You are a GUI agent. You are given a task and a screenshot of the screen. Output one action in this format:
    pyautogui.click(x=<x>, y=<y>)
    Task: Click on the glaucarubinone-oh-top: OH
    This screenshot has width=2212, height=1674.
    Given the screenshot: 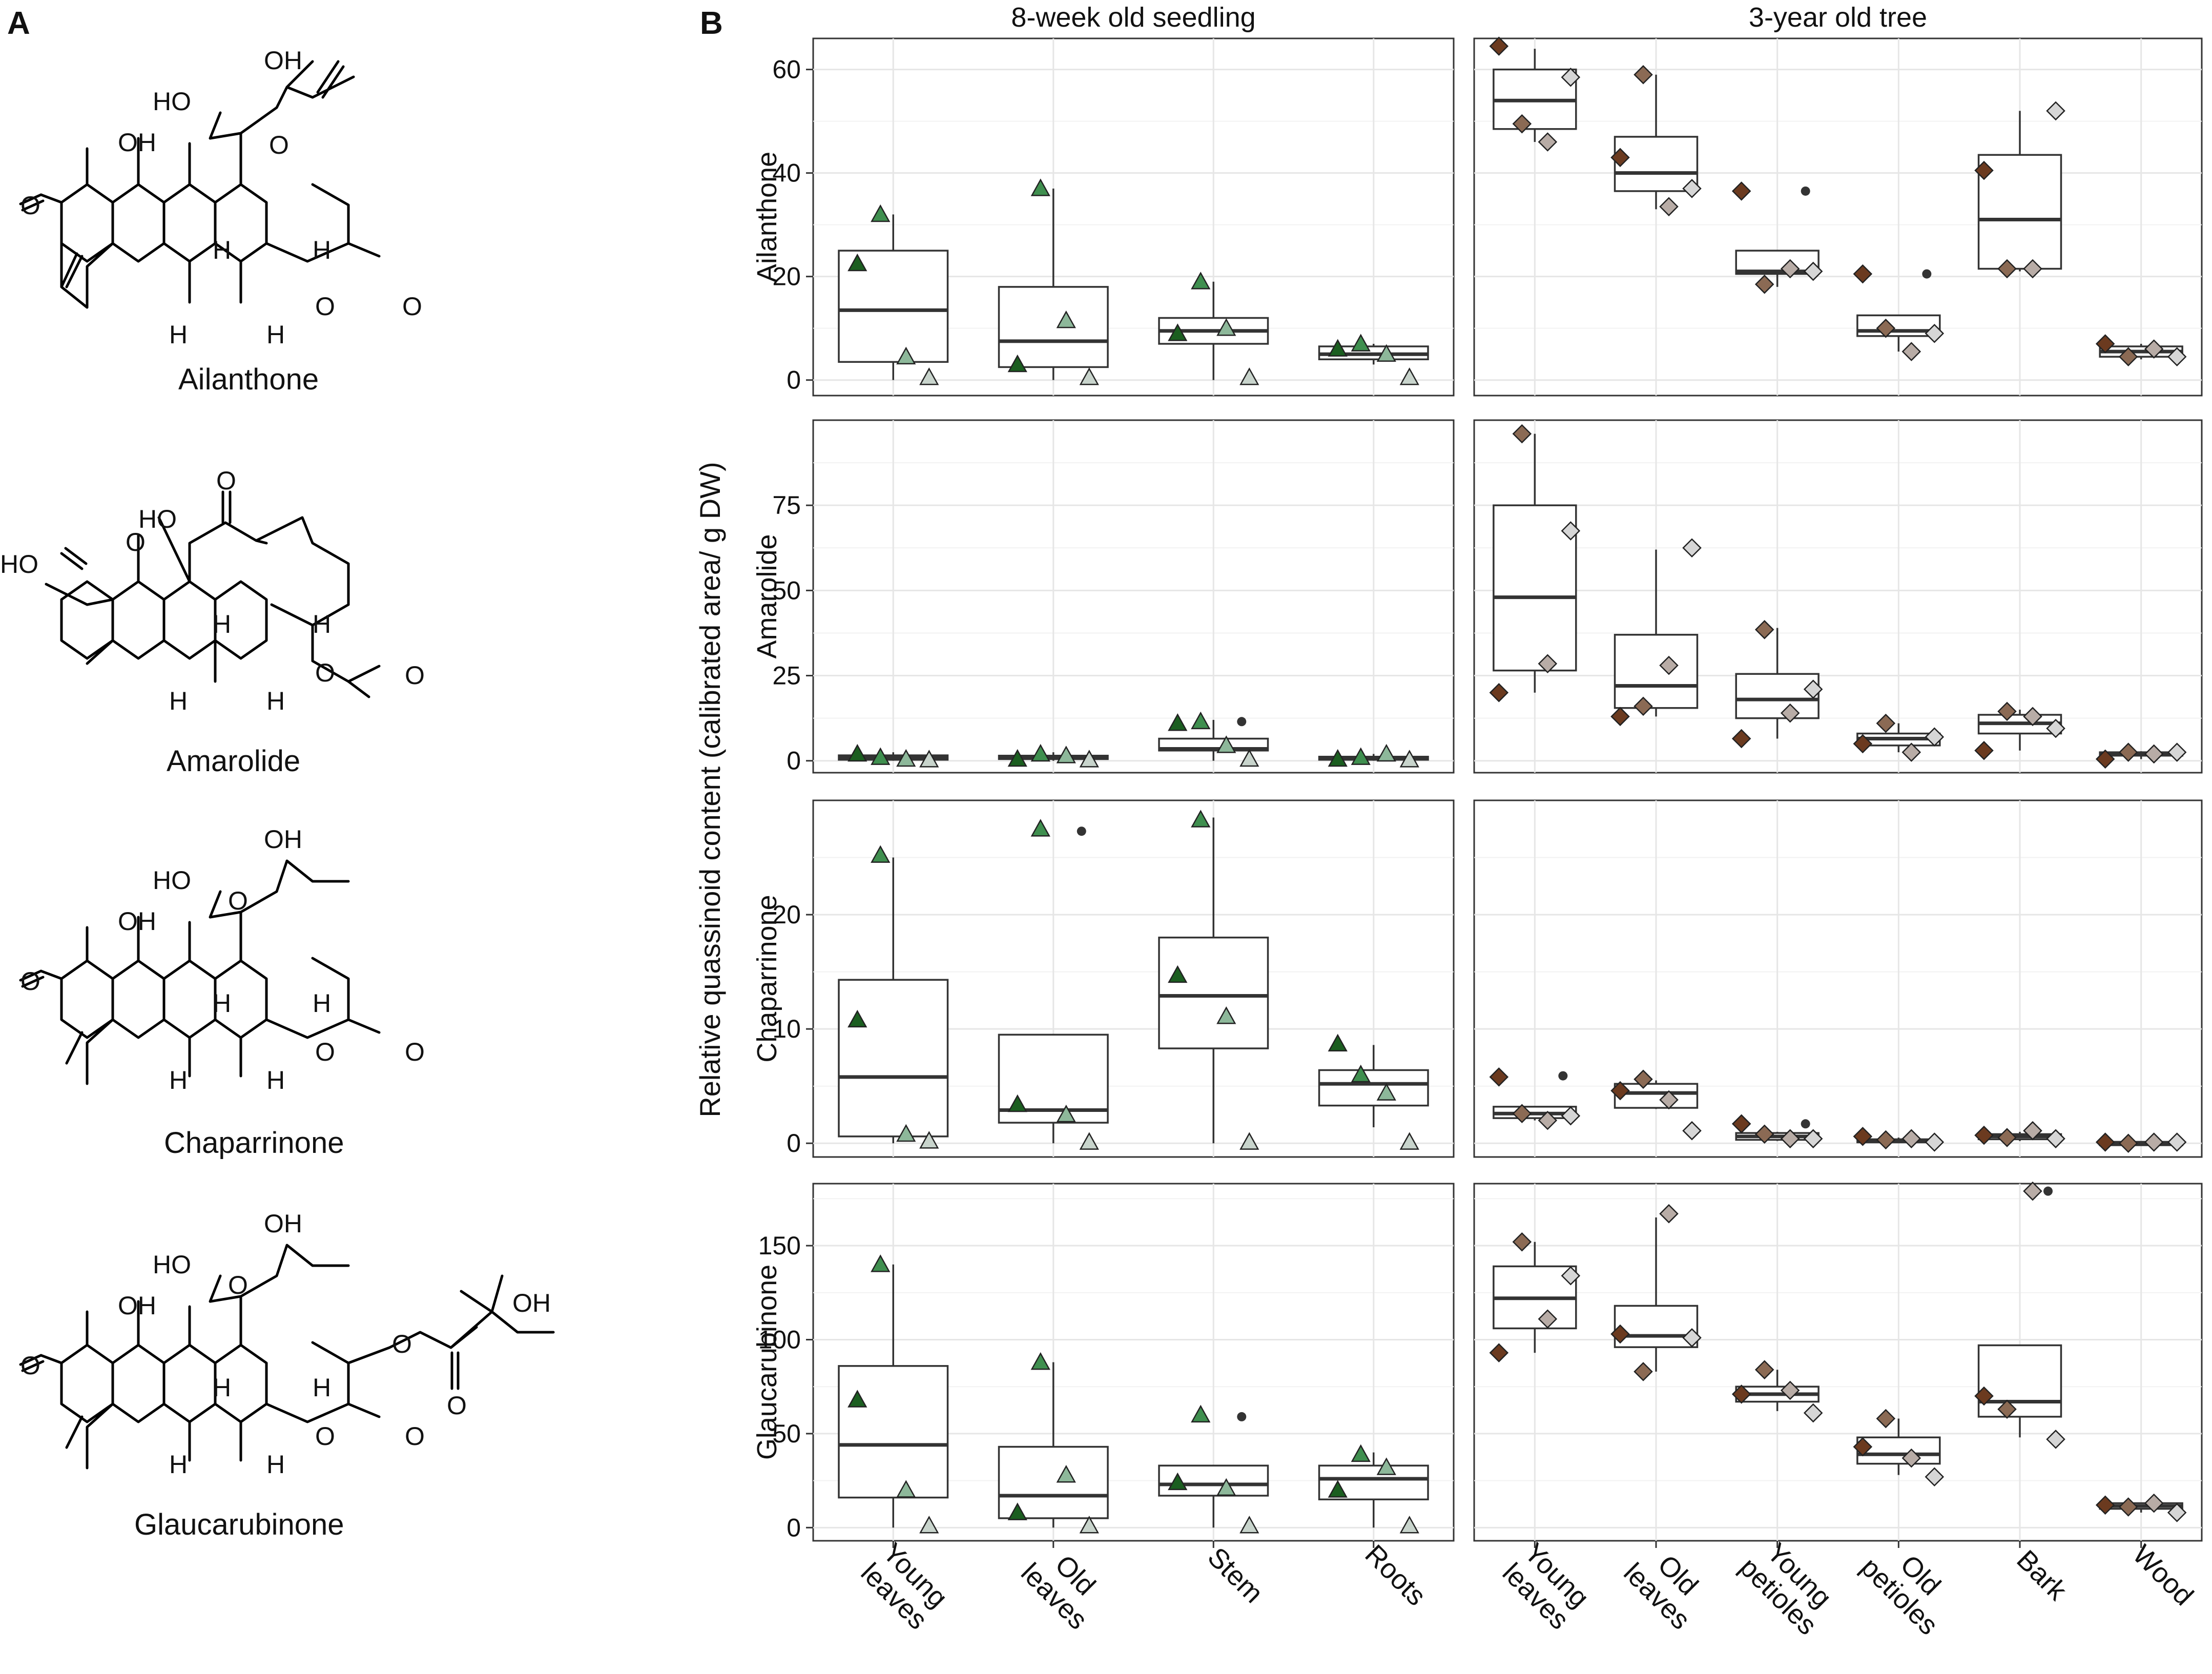 What is the action you would take?
    pyautogui.click(x=283, y=1223)
    